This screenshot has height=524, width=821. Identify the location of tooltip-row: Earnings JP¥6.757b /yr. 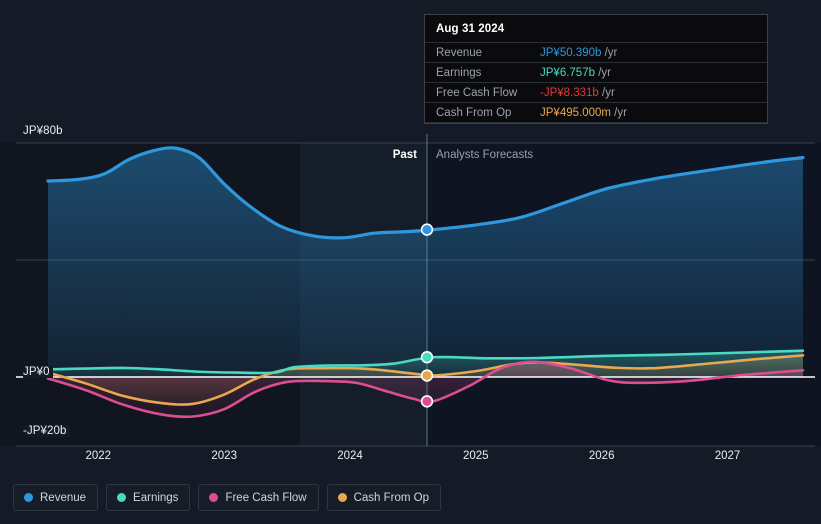
(596, 72).